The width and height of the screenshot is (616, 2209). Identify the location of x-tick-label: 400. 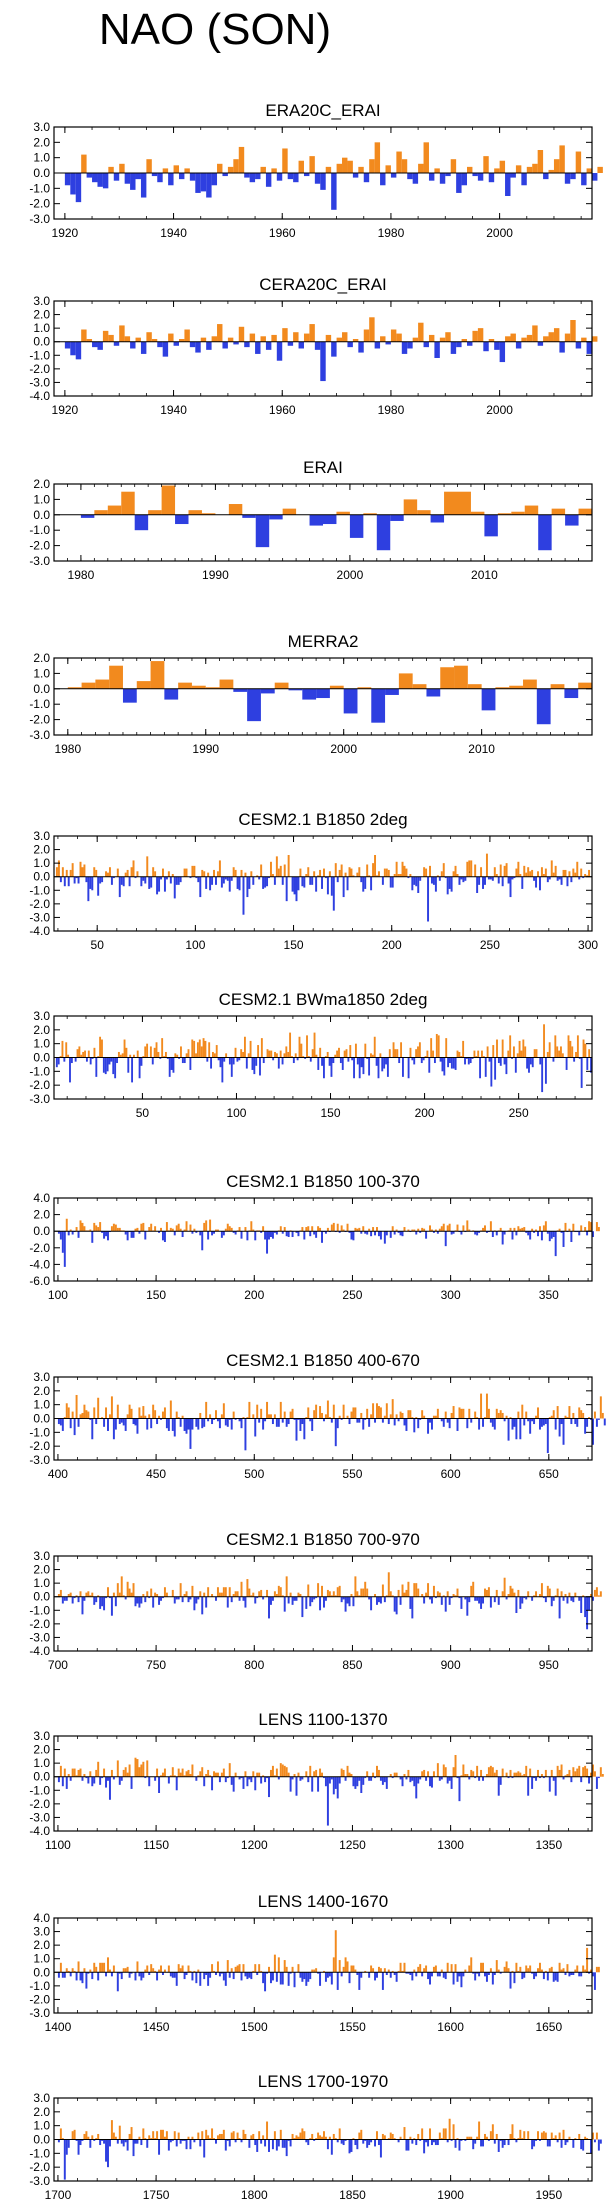
(58, 1474).